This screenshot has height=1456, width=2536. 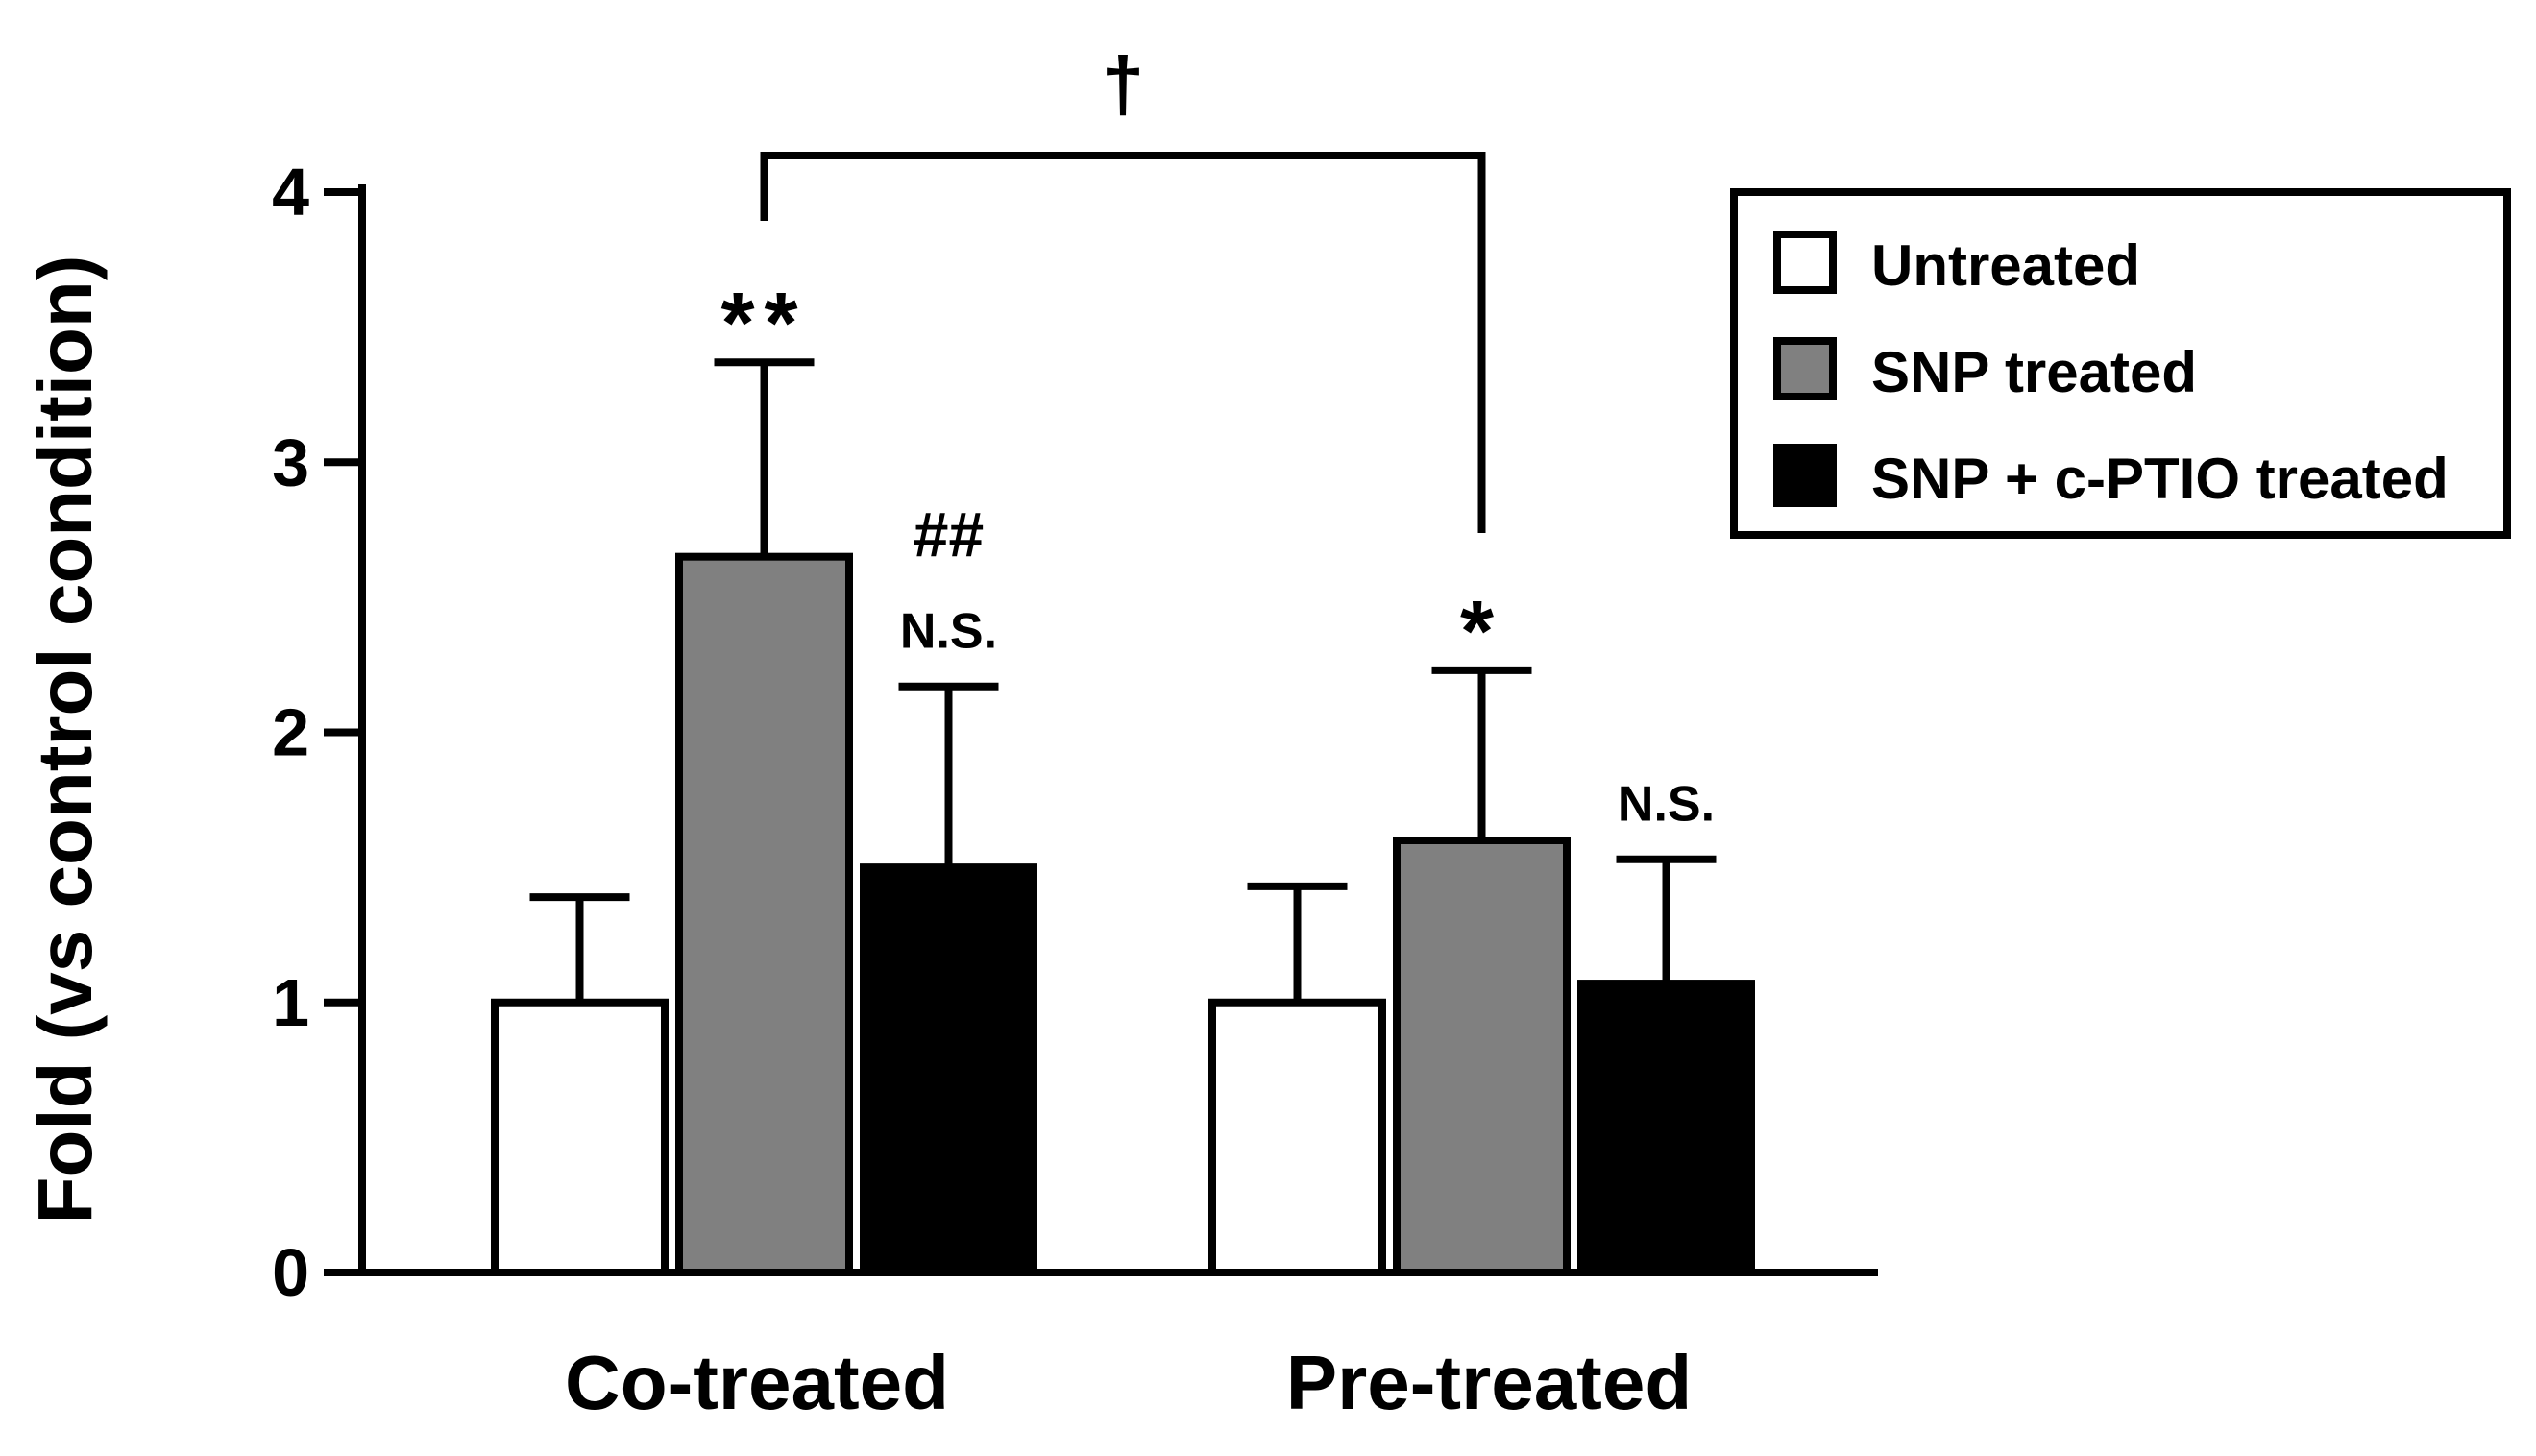 What do you see at coordinates (2005, 265) in the screenshot?
I see `legend-label: Untreated` at bounding box center [2005, 265].